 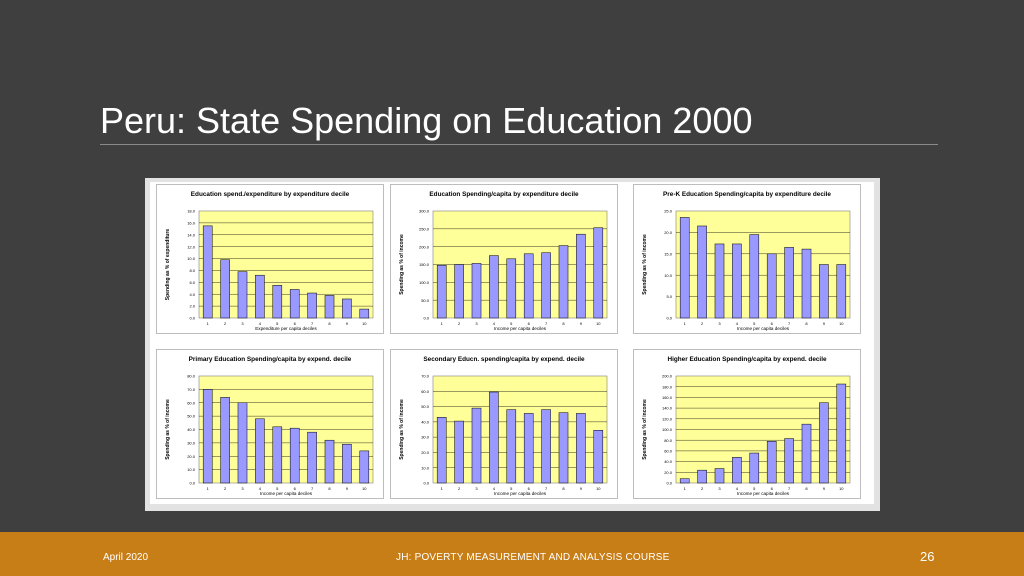 What do you see at coordinates (667, 386) in the screenshot?
I see `y-tick-label: 180.0` at bounding box center [667, 386].